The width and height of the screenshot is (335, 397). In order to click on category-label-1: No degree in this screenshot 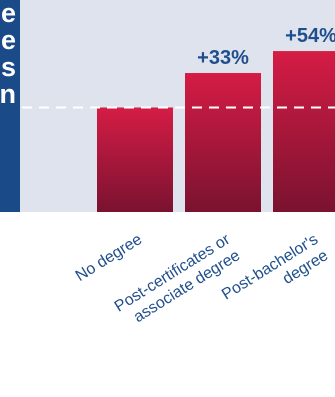, I will do `click(109, 258)`.